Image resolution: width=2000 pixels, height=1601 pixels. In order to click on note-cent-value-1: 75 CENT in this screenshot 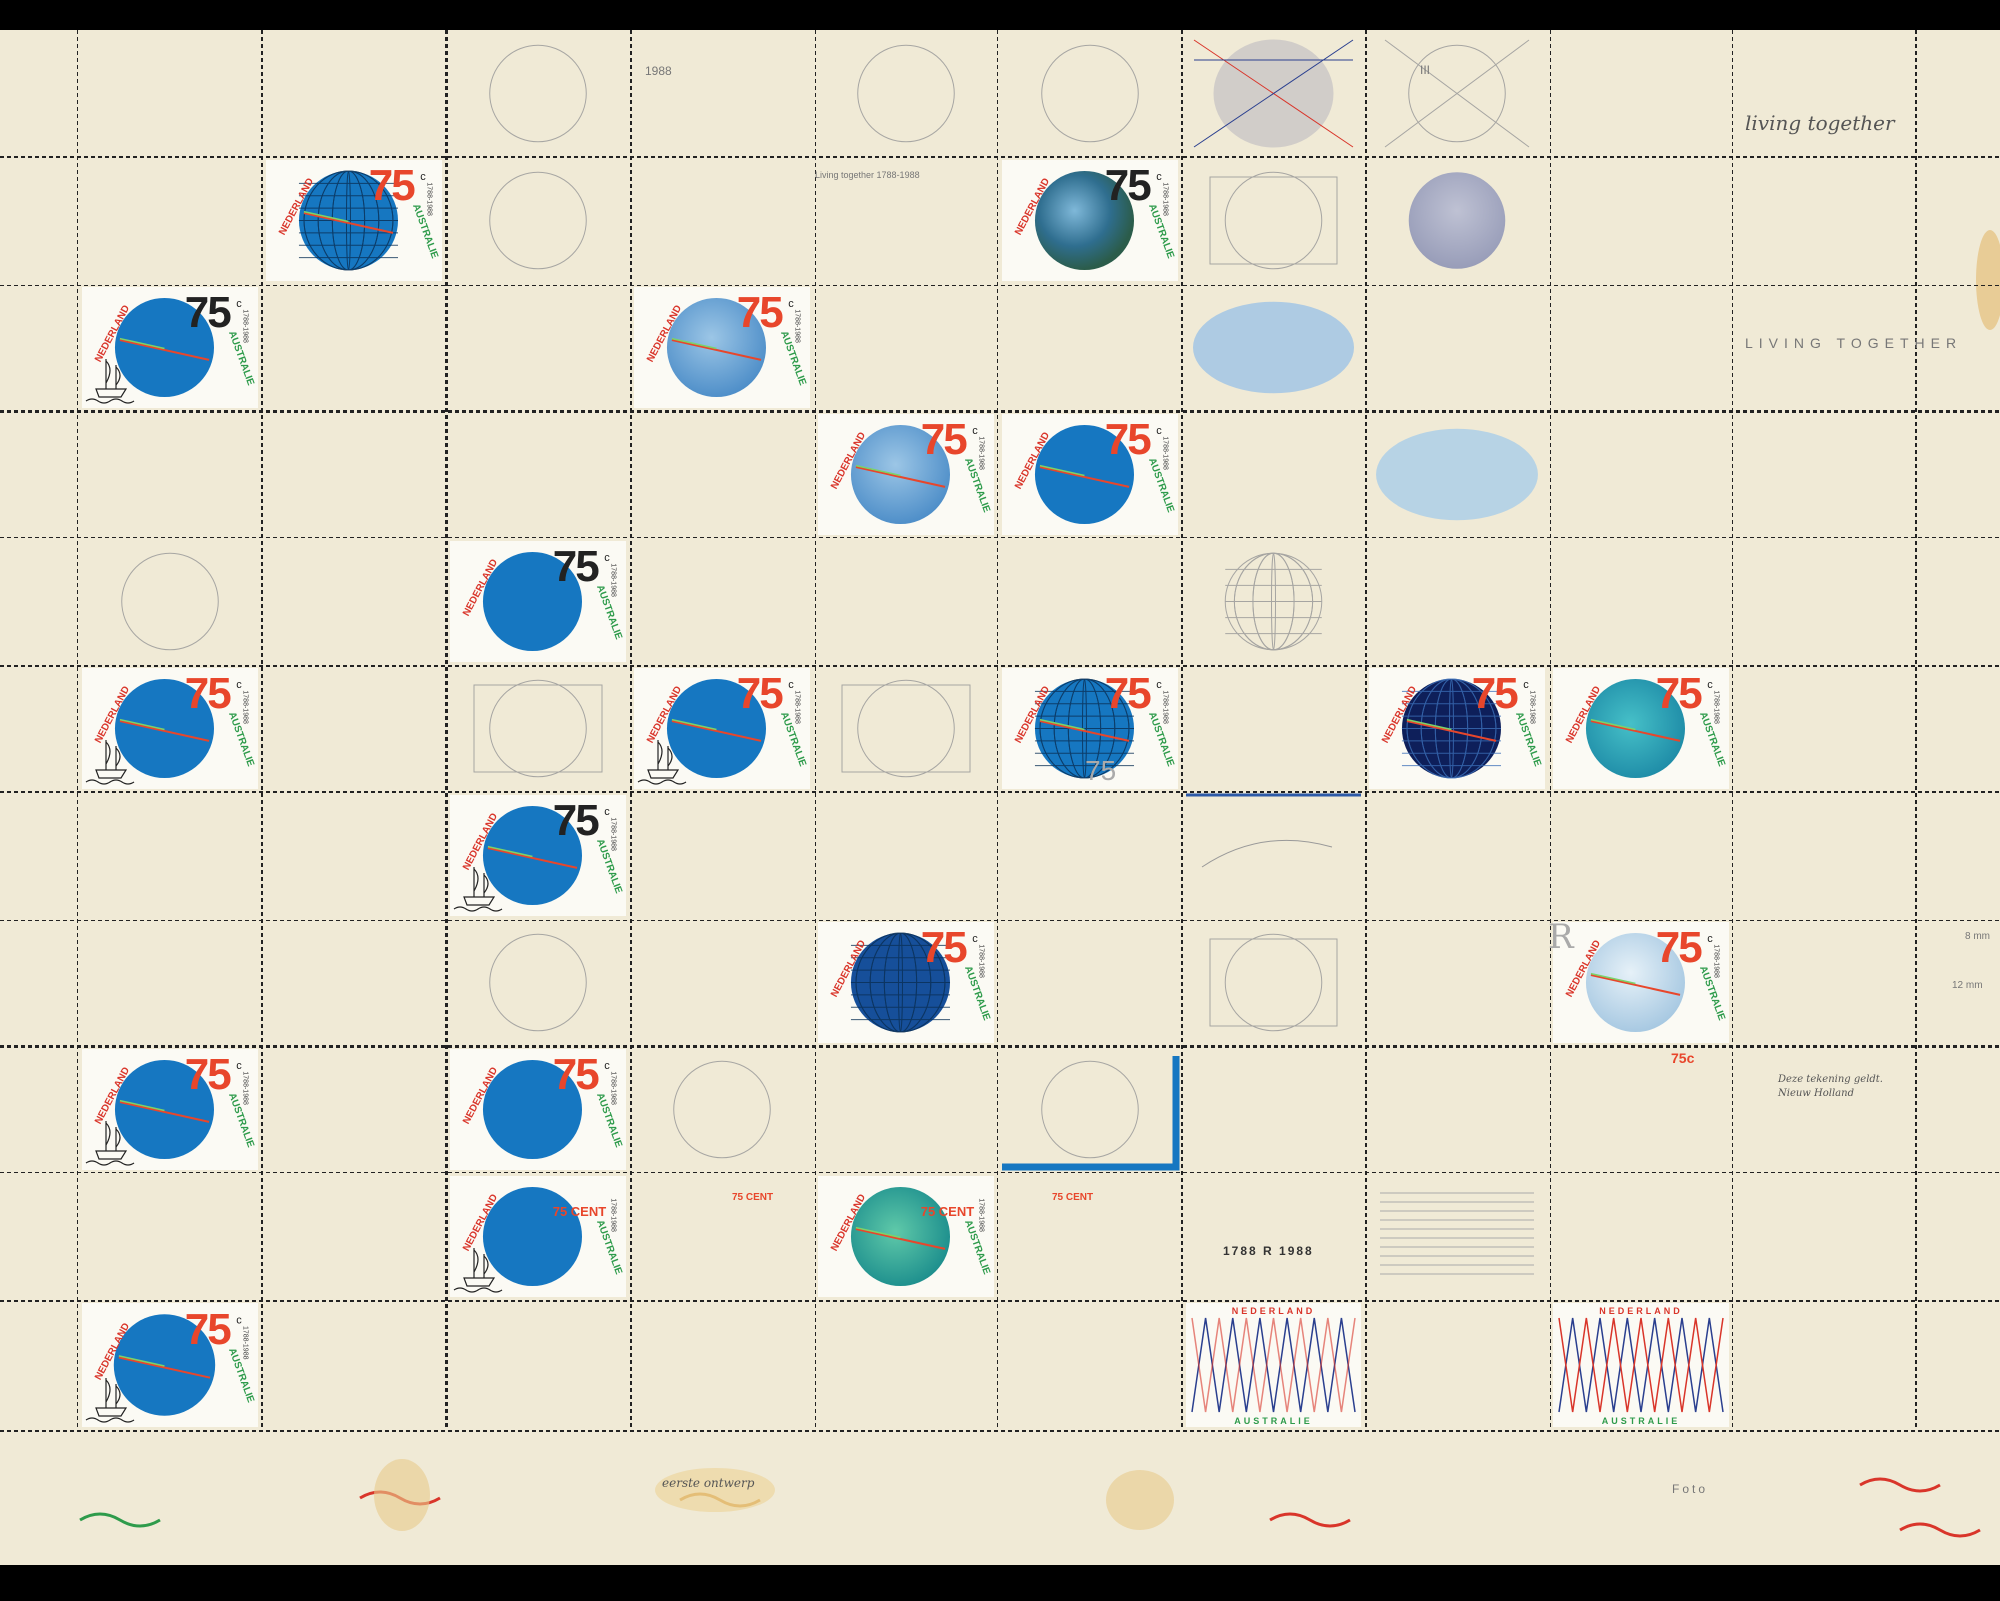, I will do `click(752, 1197)`.